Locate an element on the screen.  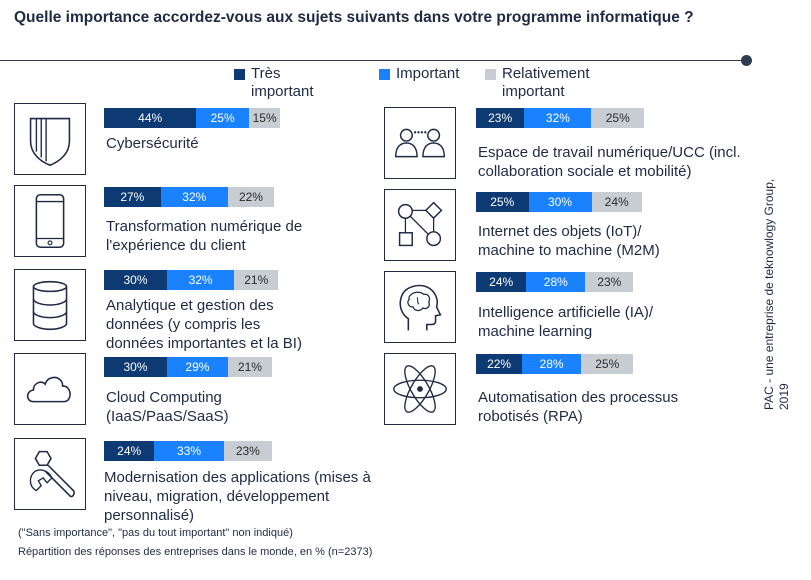
atom-icon is located at coordinates (420, 389).